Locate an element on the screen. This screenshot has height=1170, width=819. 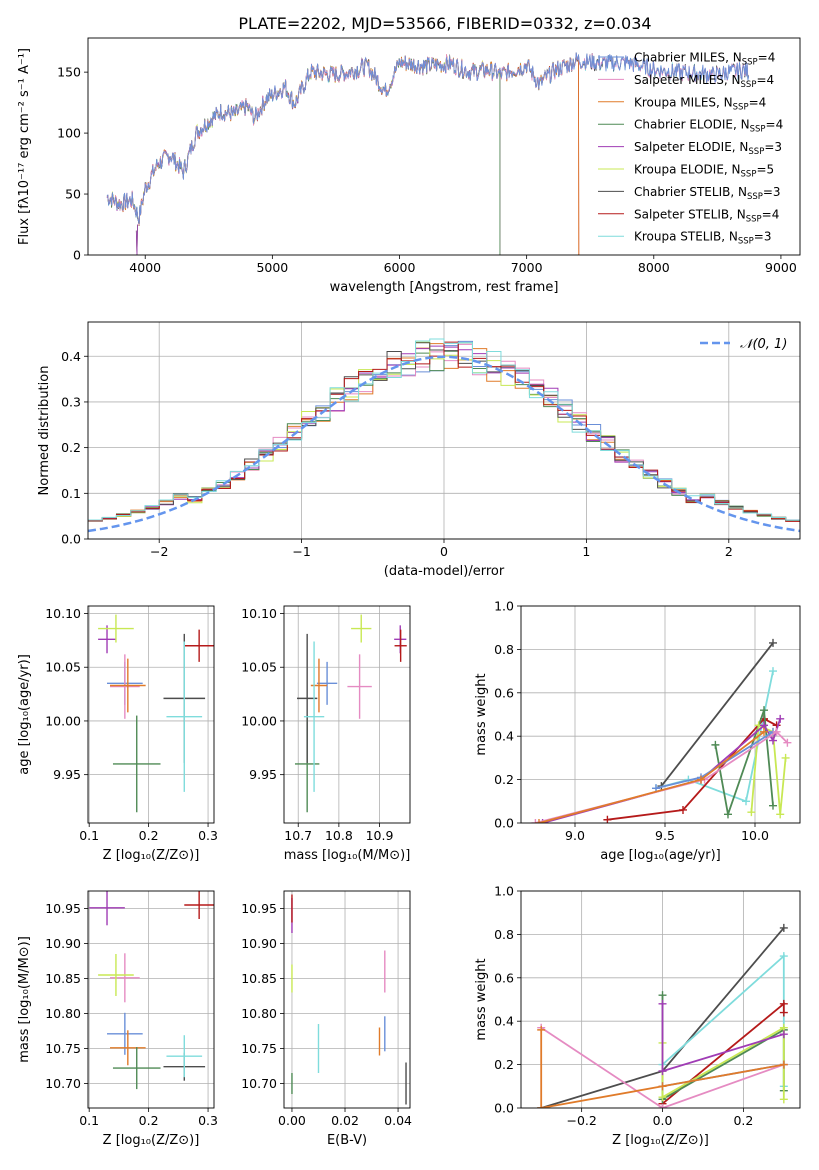
spectrum-ytick-label: 50 is located at coordinates (73, 194).